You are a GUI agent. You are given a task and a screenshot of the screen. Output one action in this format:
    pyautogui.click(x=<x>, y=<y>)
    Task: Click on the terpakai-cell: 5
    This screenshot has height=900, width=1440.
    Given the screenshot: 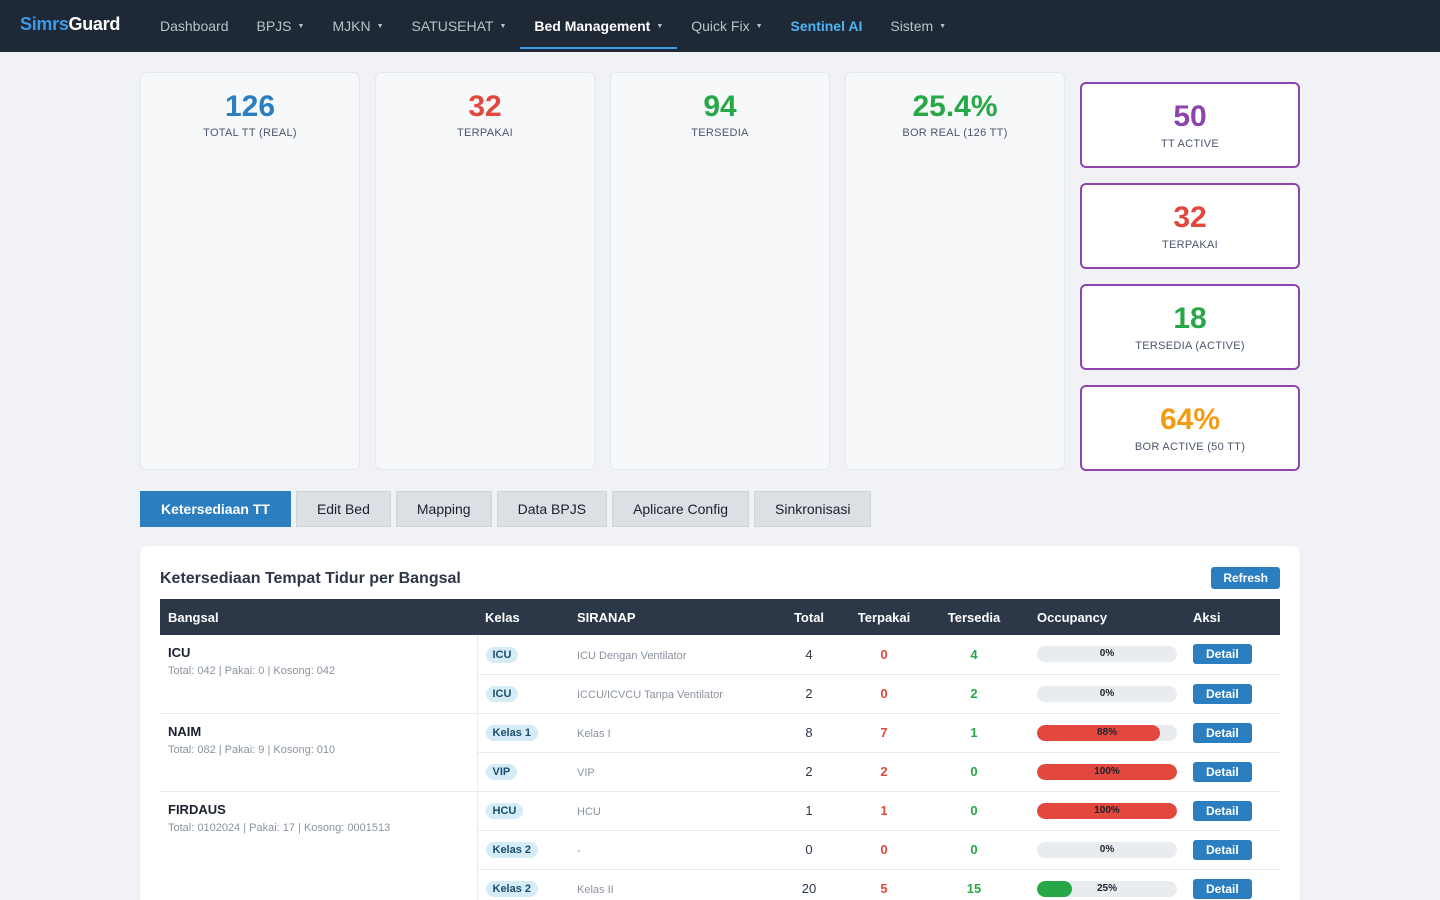 What is the action you would take?
    pyautogui.click(x=884, y=884)
    